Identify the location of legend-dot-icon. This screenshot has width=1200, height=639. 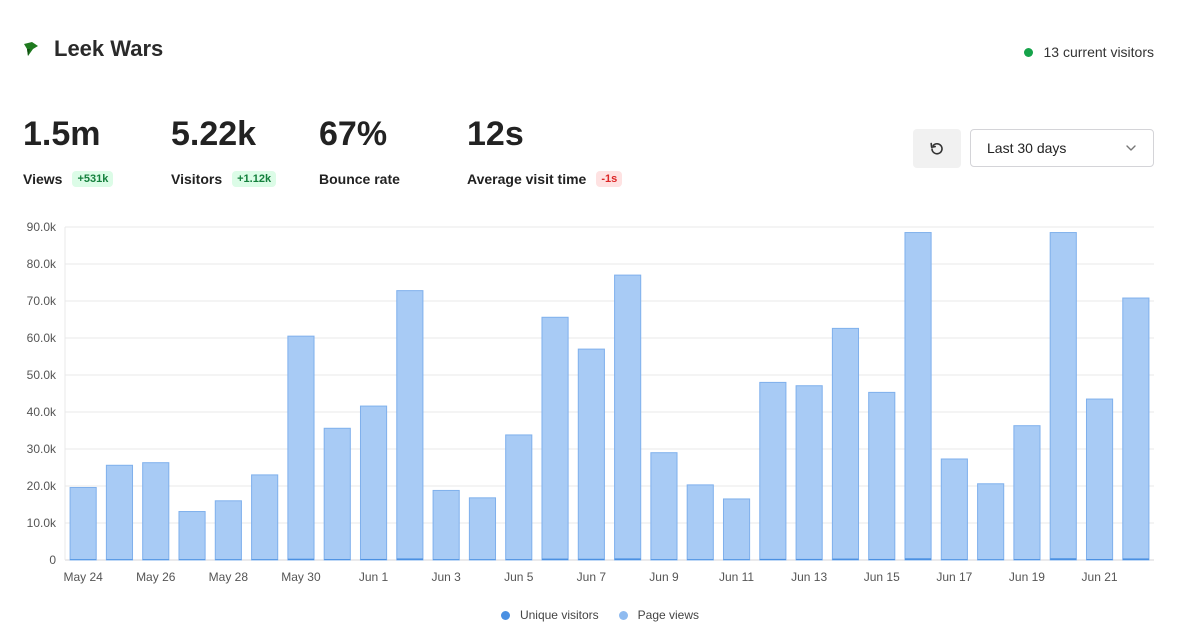
(505, 615).